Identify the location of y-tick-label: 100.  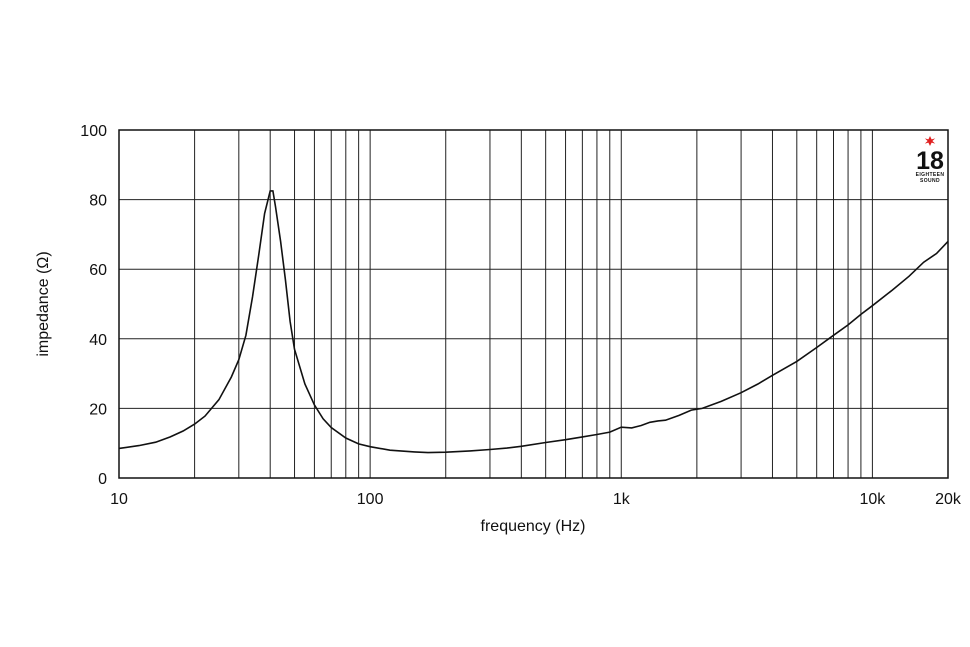
(93, 131).